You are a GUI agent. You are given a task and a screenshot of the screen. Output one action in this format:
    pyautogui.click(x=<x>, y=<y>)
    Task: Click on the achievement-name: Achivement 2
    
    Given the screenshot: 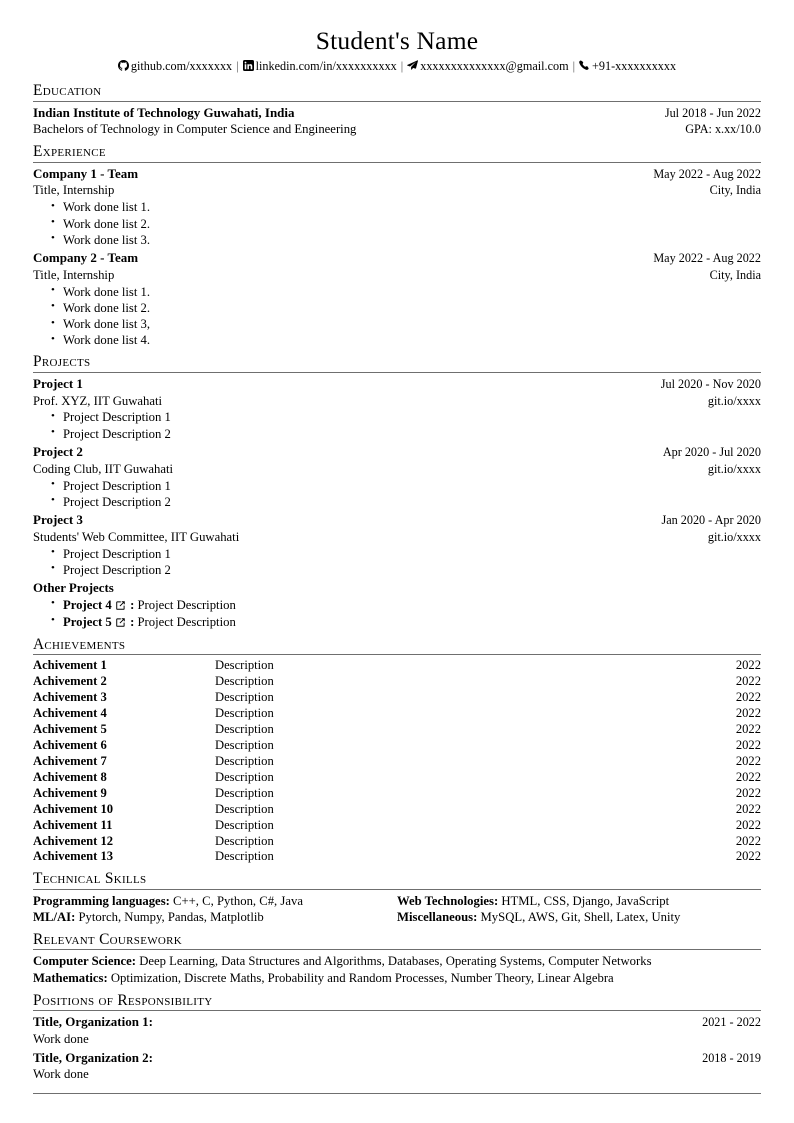 What is the action you would take?
    pyautogui.click(x=70, y=681)
    